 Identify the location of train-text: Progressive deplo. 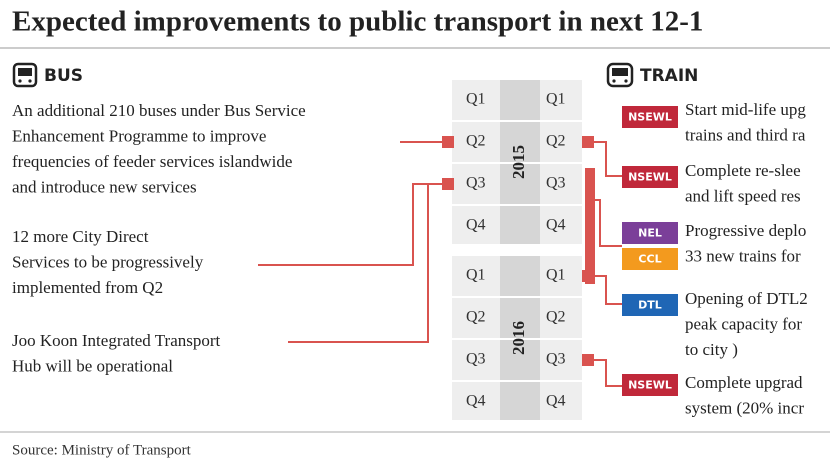
(745, 230).